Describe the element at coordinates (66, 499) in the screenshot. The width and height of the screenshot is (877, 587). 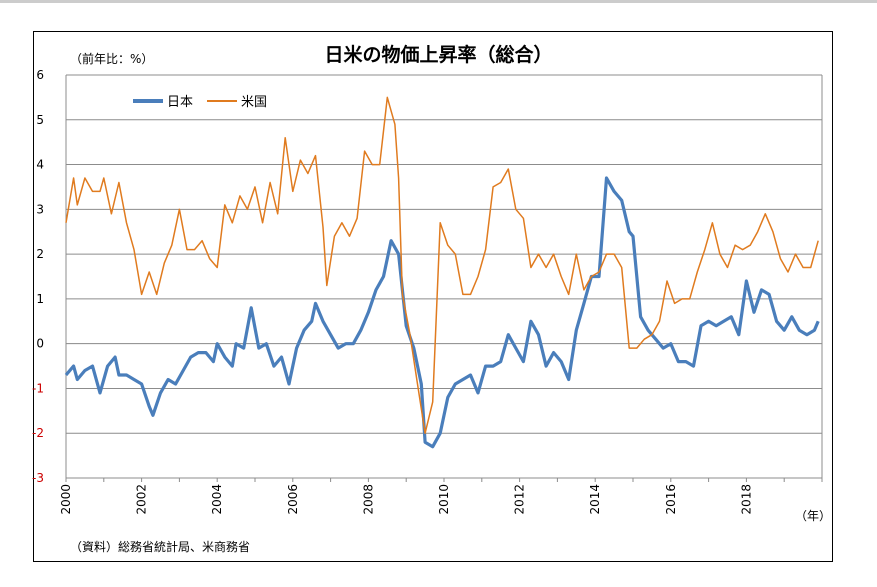
I see `x-tick-label: 2000` at that location.